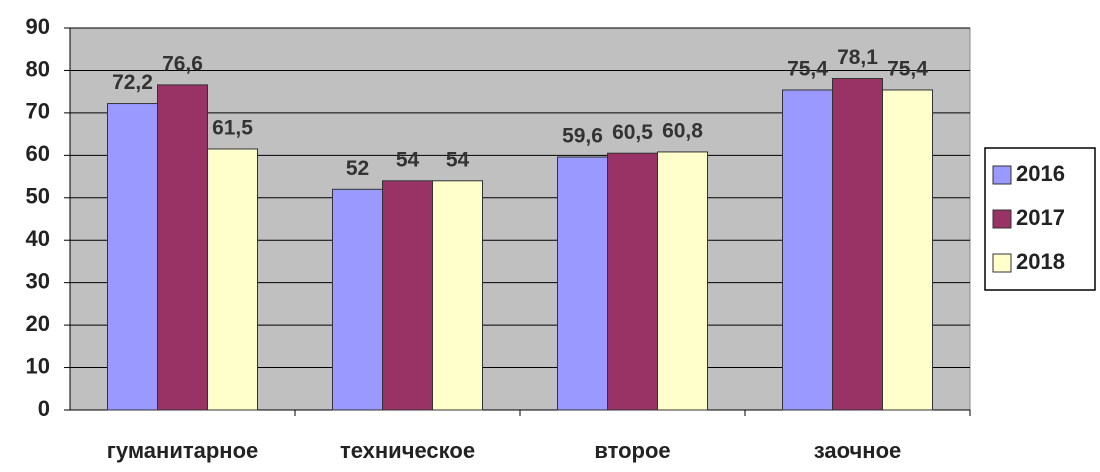 This screenshot has height=472, width=1100. I want to click on y-tick-label: 60, so click(38, 153).